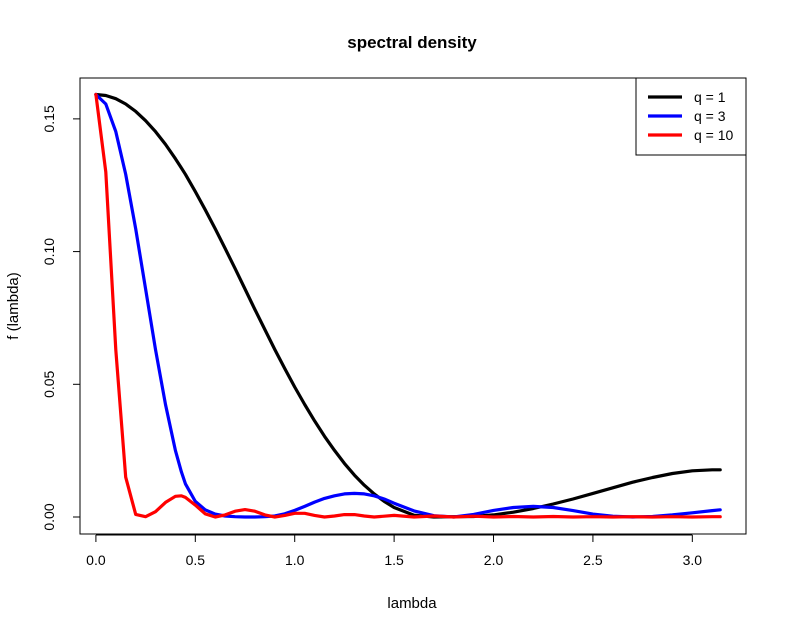  What do you see at coordinates (13, 306) in the screenshot?
I see `y-axis-label: f (lambda)` at bounding box center [13, 306].